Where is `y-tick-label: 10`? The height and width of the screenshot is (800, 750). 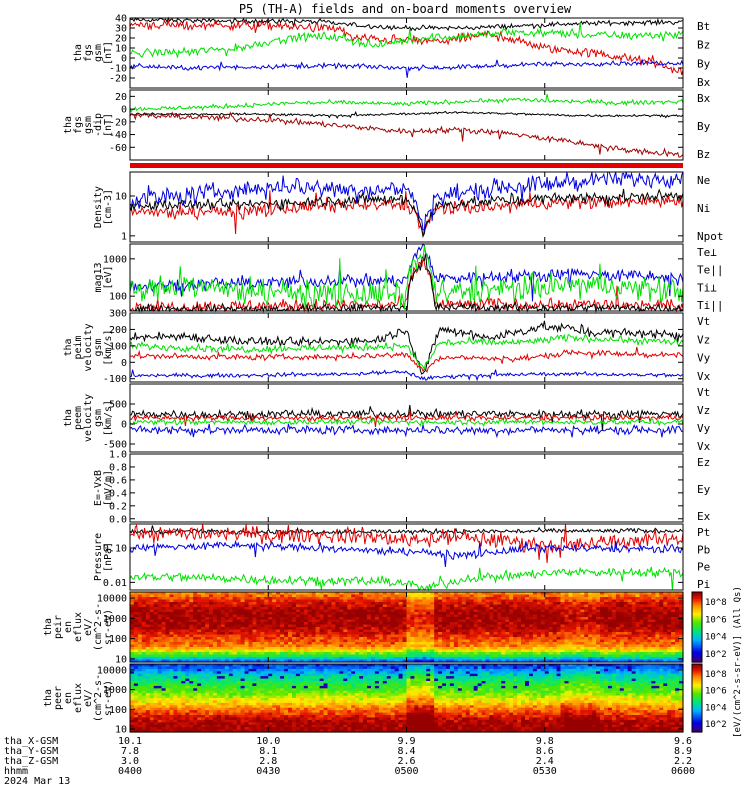
y-tick-label: 10 is located at coordinates (121, 659).